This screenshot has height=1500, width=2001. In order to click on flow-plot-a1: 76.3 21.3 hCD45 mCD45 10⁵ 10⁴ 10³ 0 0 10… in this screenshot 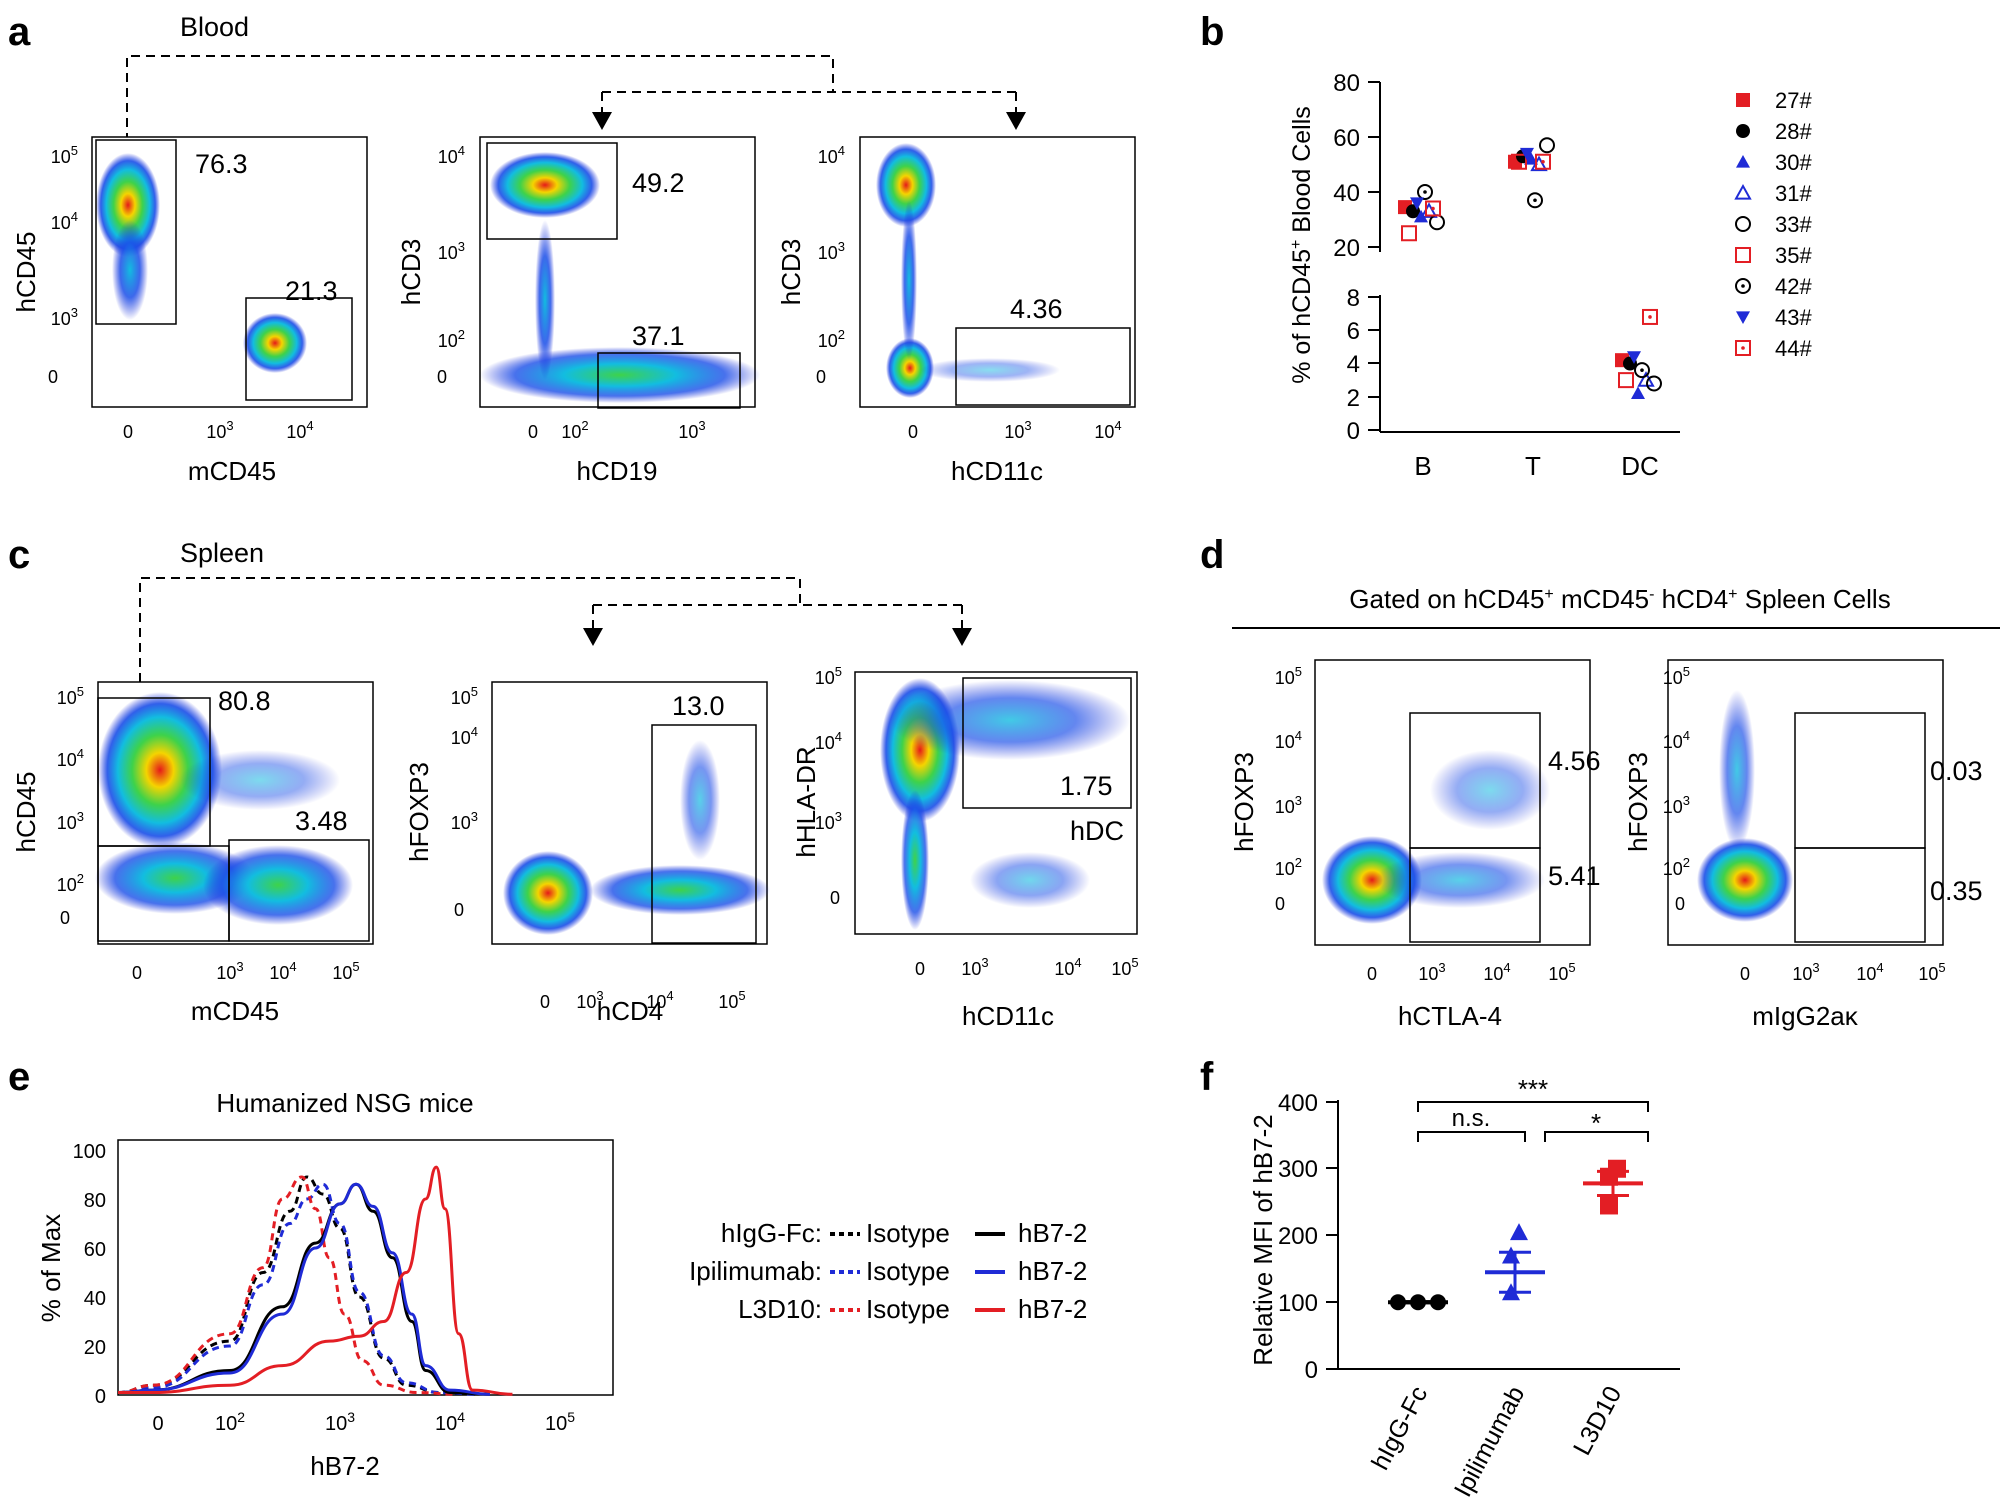, I will do `click(189, 311)`.